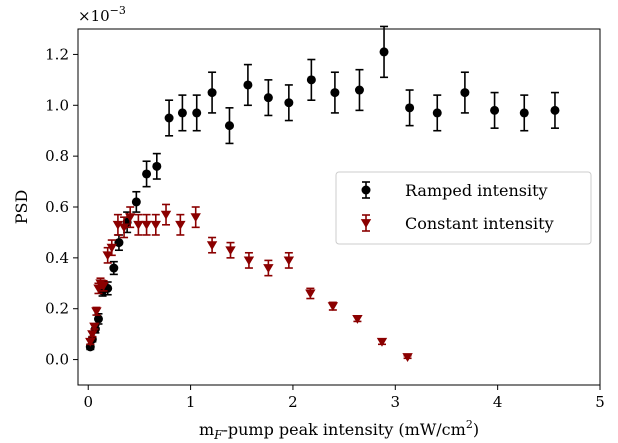 This screenshot has width=618, height=443. I want to click on legend-item-constant: Constant intensity, so click(457, 223).